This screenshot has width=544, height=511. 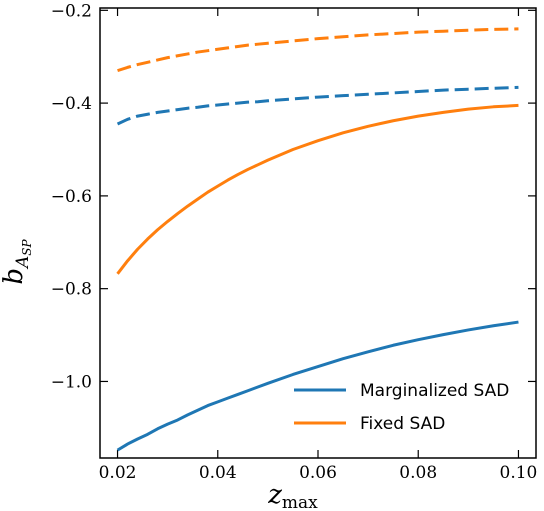 What do you see at coordinates (71, 197) in the screenshot?
I see `y-tick-label: −0.6` at bounding box center [71, 197].